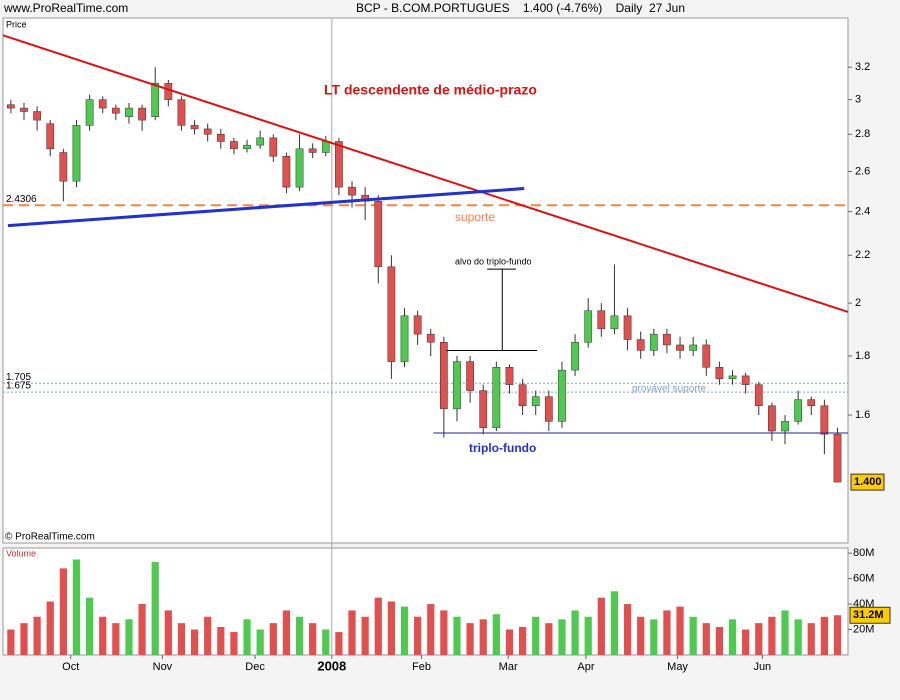 Image resolution: width=900 pixels, height=700 pixels. I want to click on last-price-box, so click(867, 482).